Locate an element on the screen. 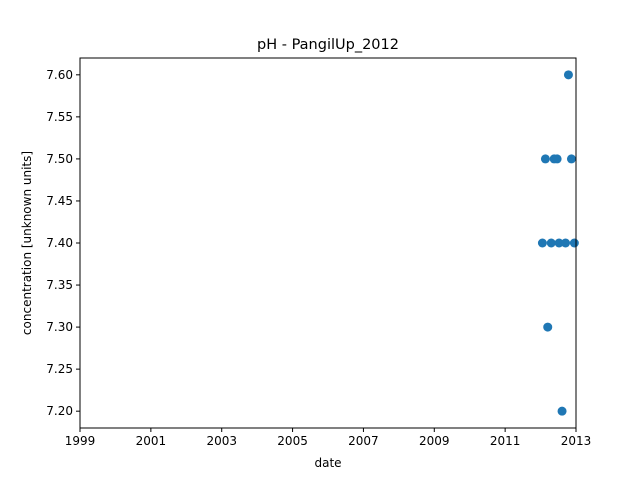 The height and width of the screenshot is (480, 640). x-tick-label: 2005 is located at coordinates (292, 441).